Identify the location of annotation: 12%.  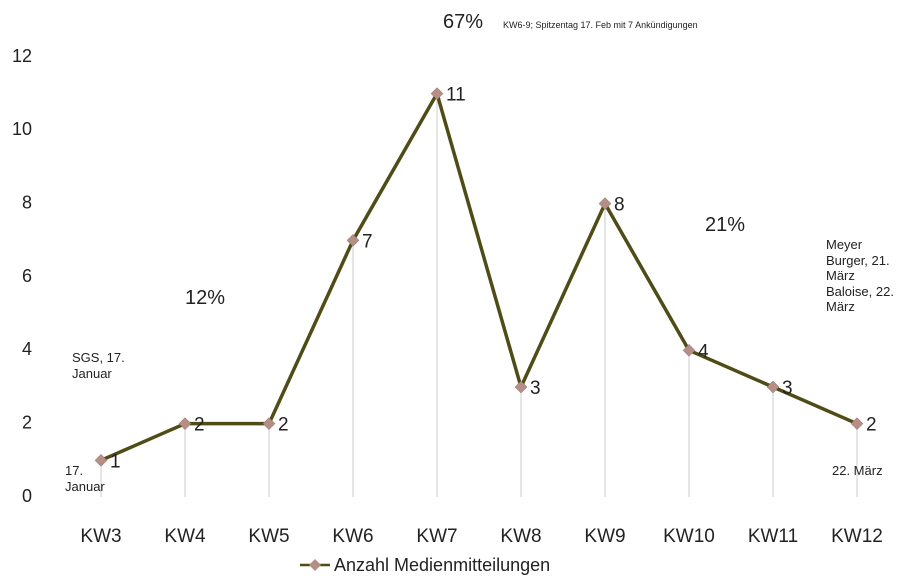
(205, 298).